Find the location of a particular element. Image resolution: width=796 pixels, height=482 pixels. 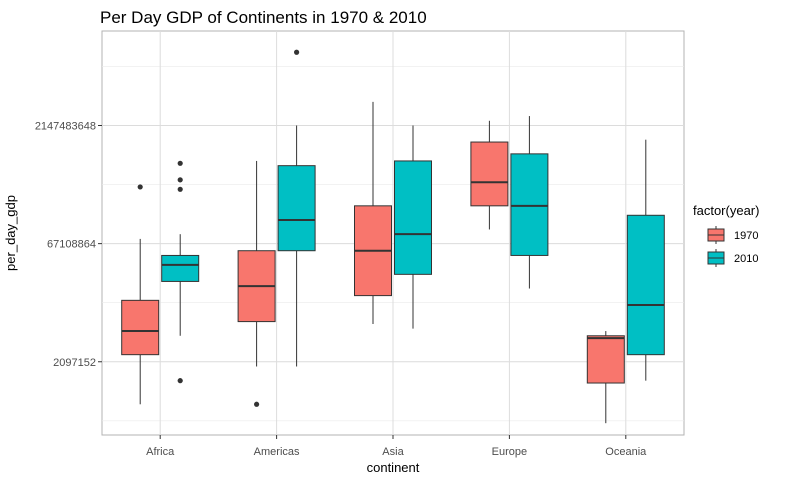

x-tick-label: Africa is located at coordinates (160, 452).